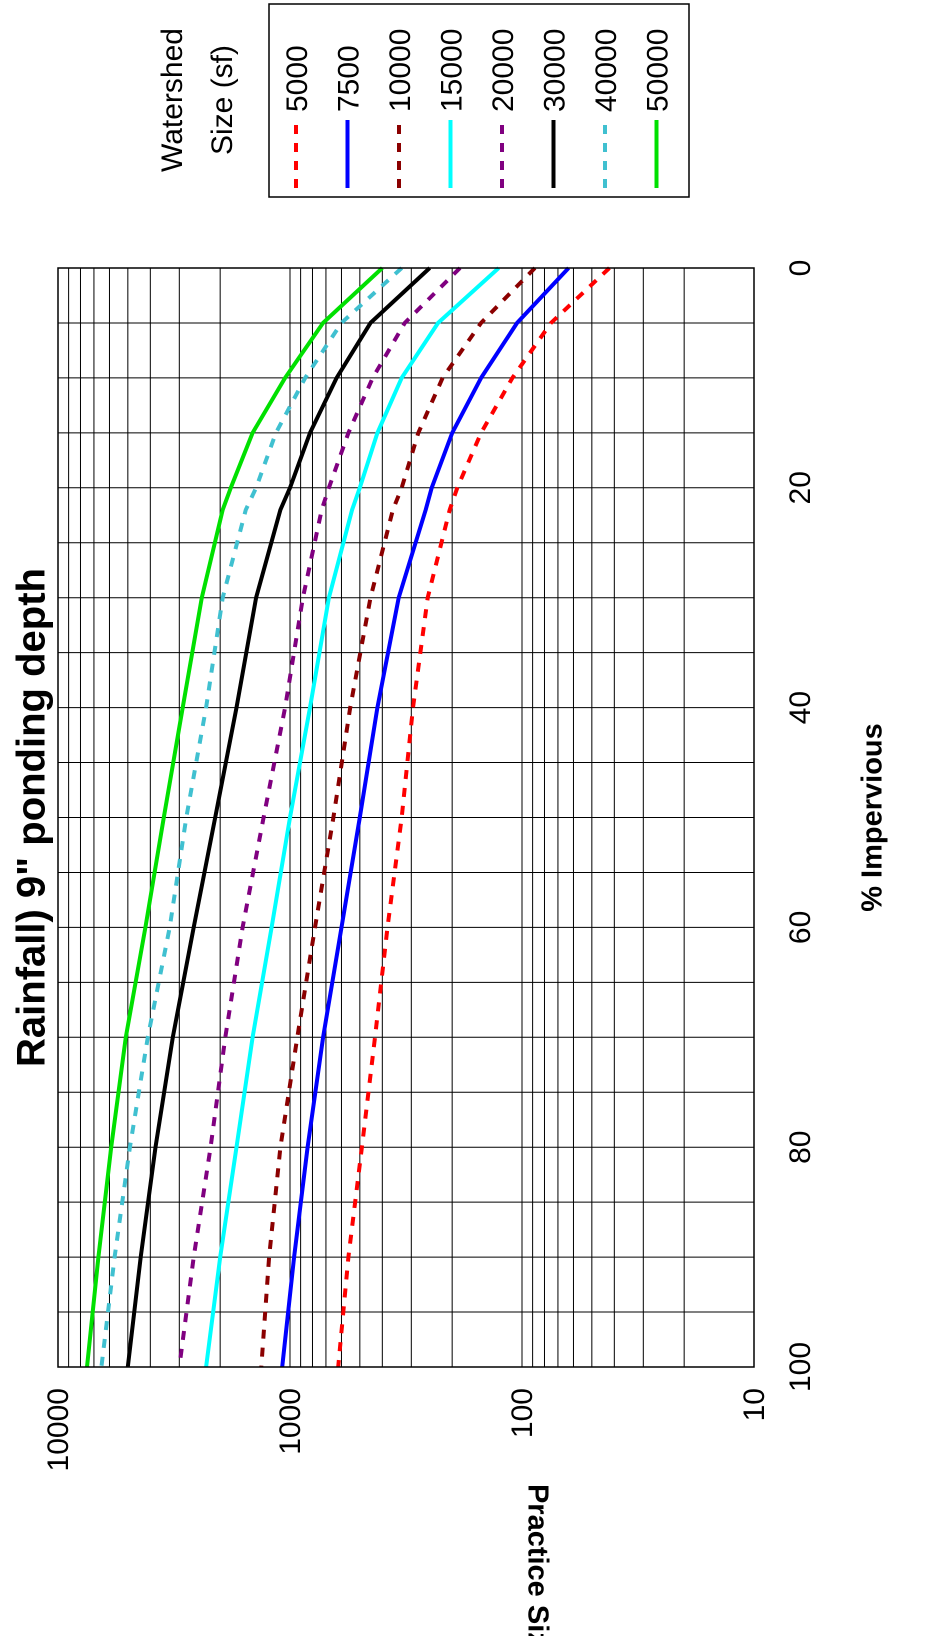 The image size is (935, 1636). I want to click on x-tick-label: 60, so click(800, 927).